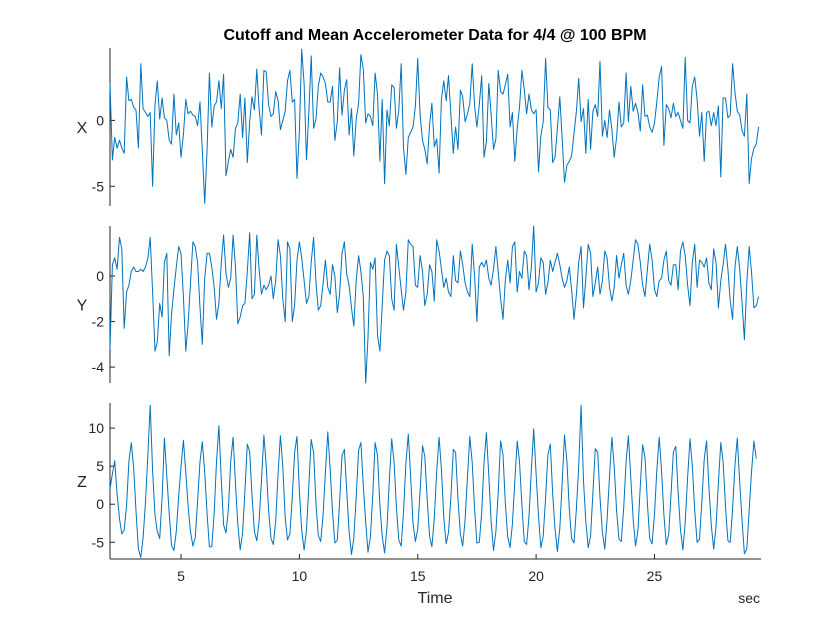 The width and height of the screenshot is (840, 630). Describe the element at coordinates (536, 576) in the screenshot. I see `x-tick-label: 20` at that location.